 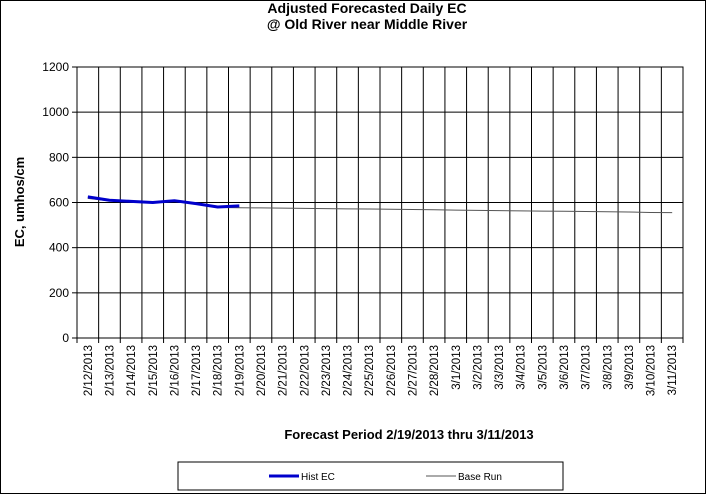 What do you see at coordinates (318, 477) in the screenshot?
I see `legend-hist-ec-label: Hist EC` at bounding box center [318, 477].